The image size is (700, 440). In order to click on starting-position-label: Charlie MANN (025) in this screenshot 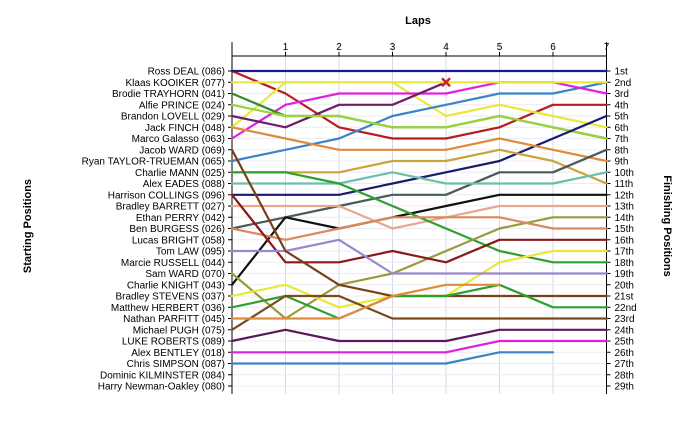, I will do `click(180, 173)`.